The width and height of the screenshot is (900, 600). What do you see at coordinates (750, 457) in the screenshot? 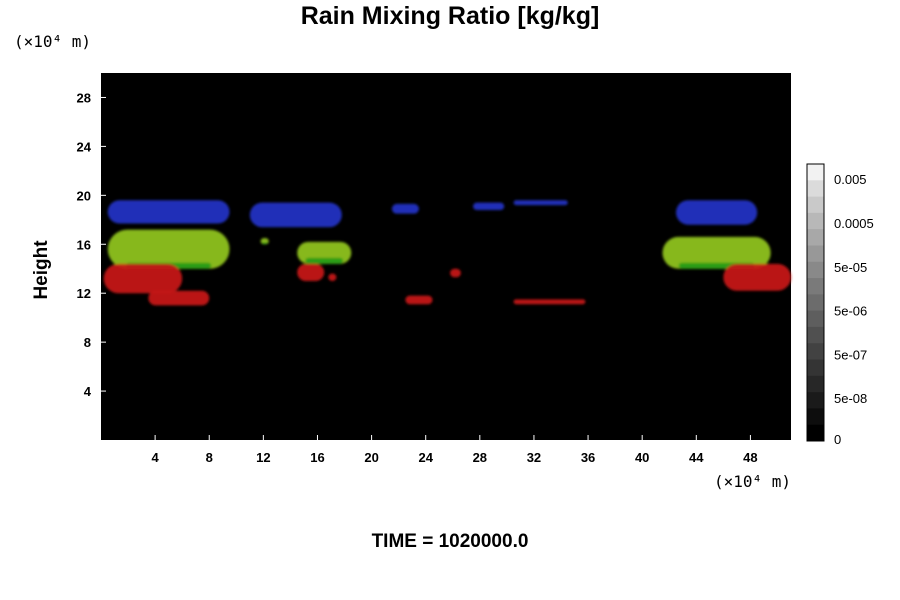
I see `x-tick-label-48: 48` at bounding box center [750, 457].